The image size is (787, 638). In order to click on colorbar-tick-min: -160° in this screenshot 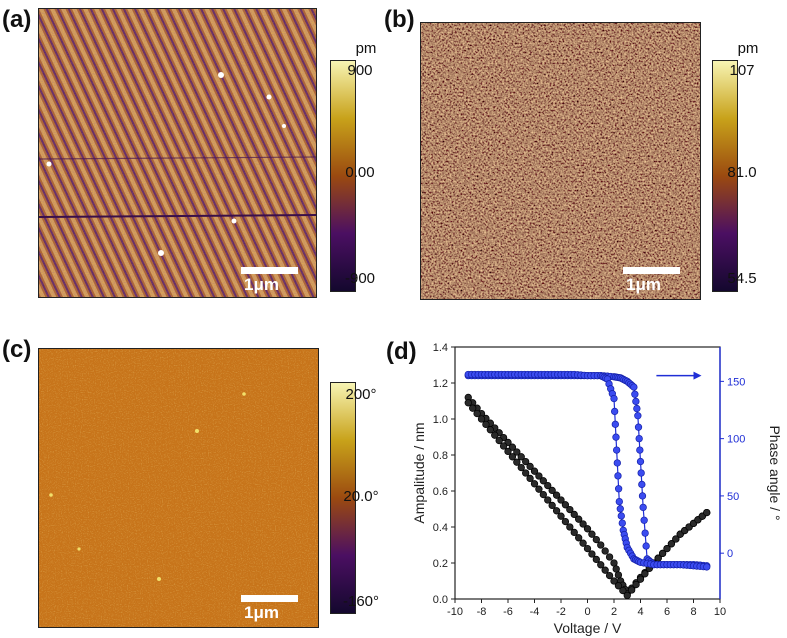, I will do `click(361, 601)`.